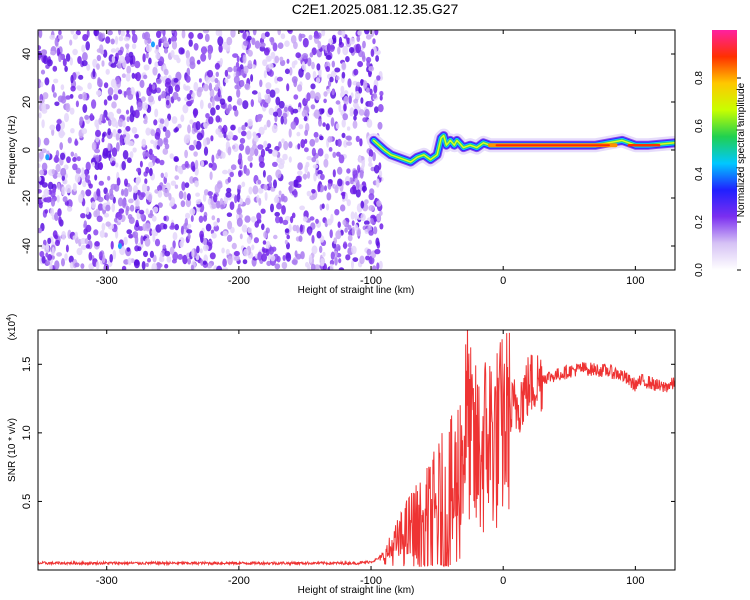 The image size is (750, 600). I want to click on snr-y-label: SNR (10 * v/v), so click(12, 450).